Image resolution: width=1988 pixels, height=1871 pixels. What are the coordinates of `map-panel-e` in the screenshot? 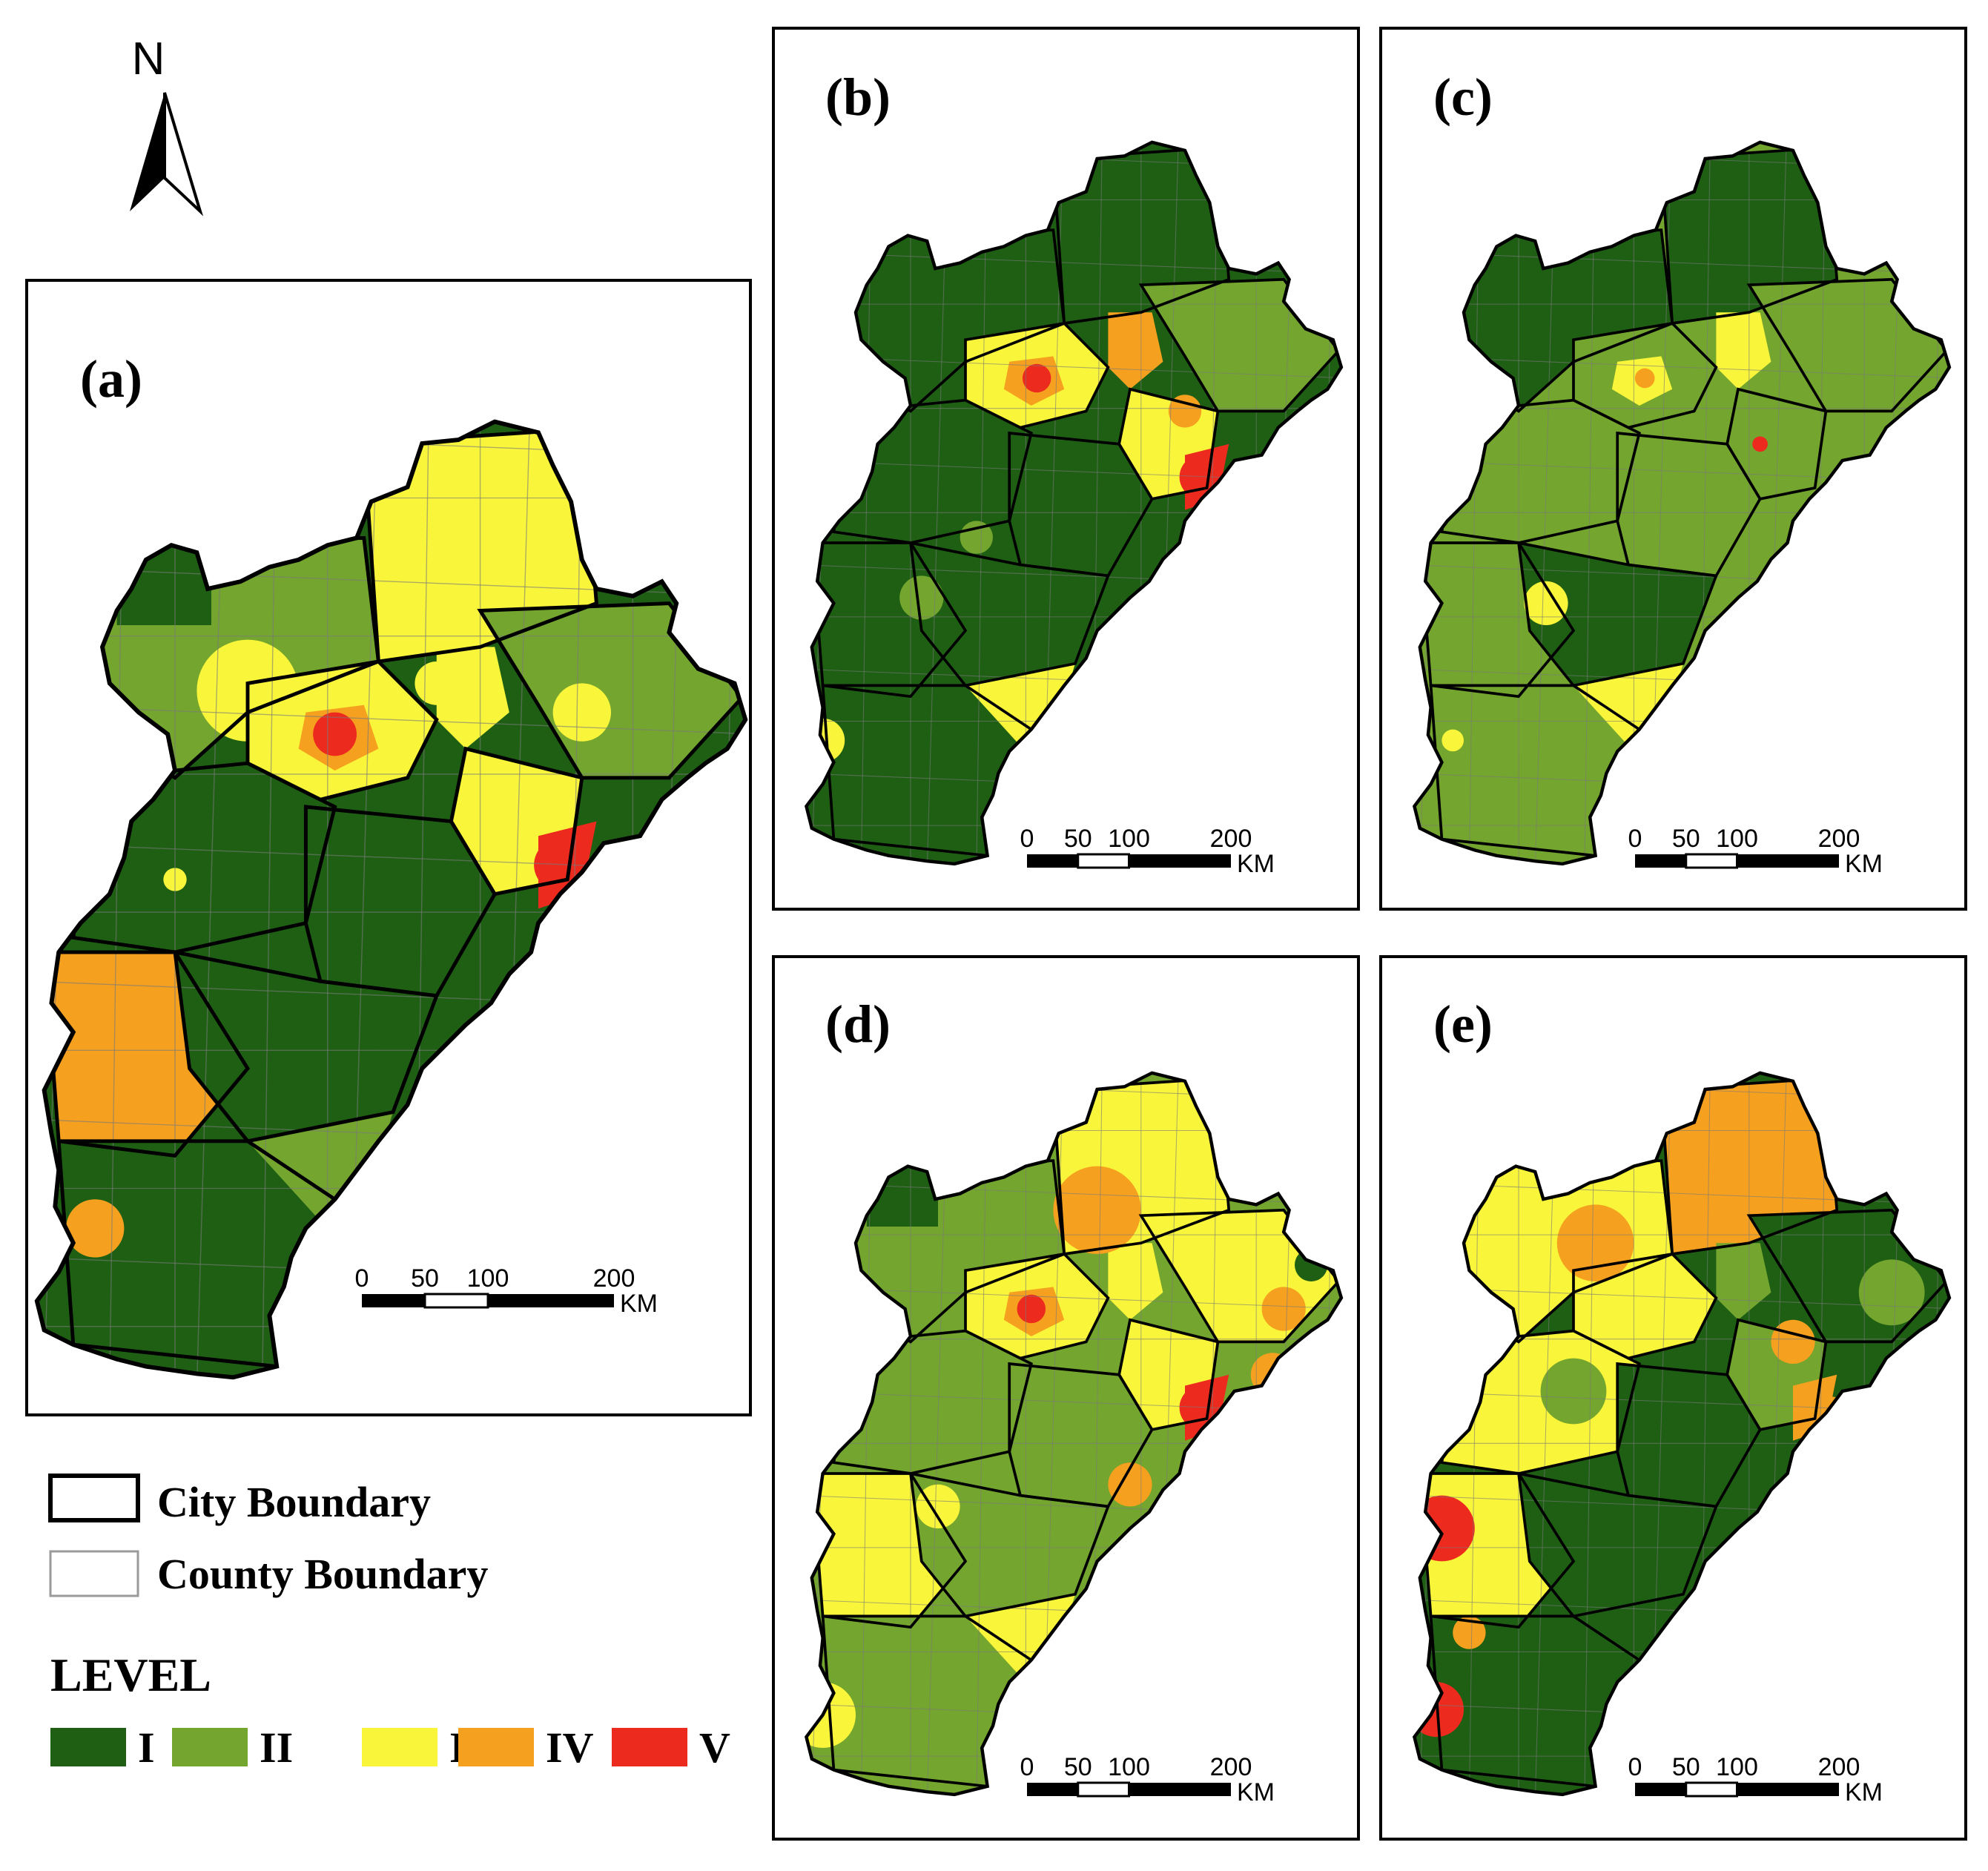 It's located at (1682, 1434).